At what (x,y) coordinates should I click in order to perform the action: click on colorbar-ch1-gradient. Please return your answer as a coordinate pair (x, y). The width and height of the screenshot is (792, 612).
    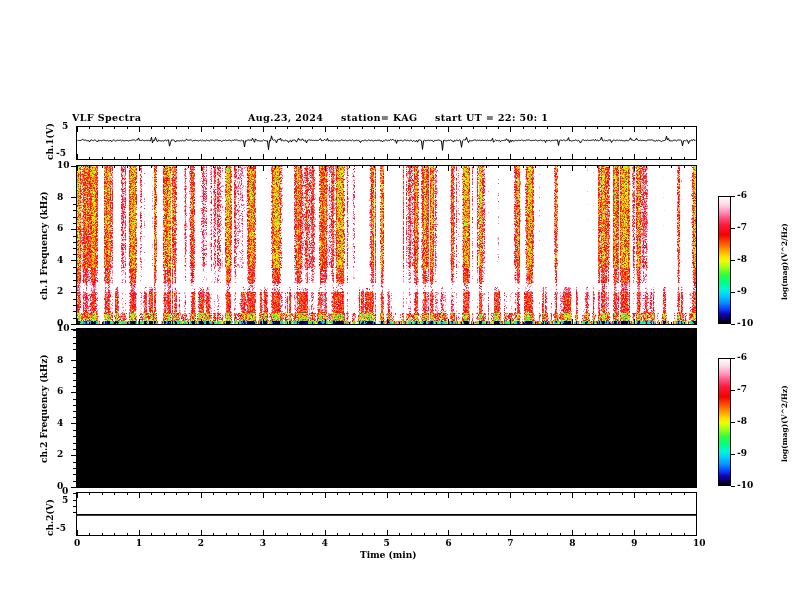
    Looking at the image, I should click on (724, 260).